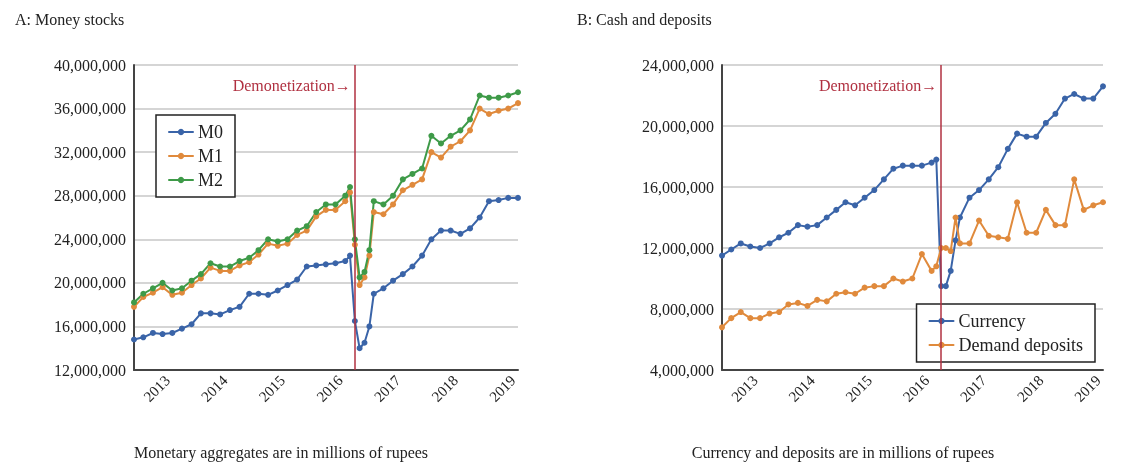  What do you see at coordinates (90, 109) in the screenshot?
I see `y-tick-label: 36,000,000` at bounding box center [90, 109].